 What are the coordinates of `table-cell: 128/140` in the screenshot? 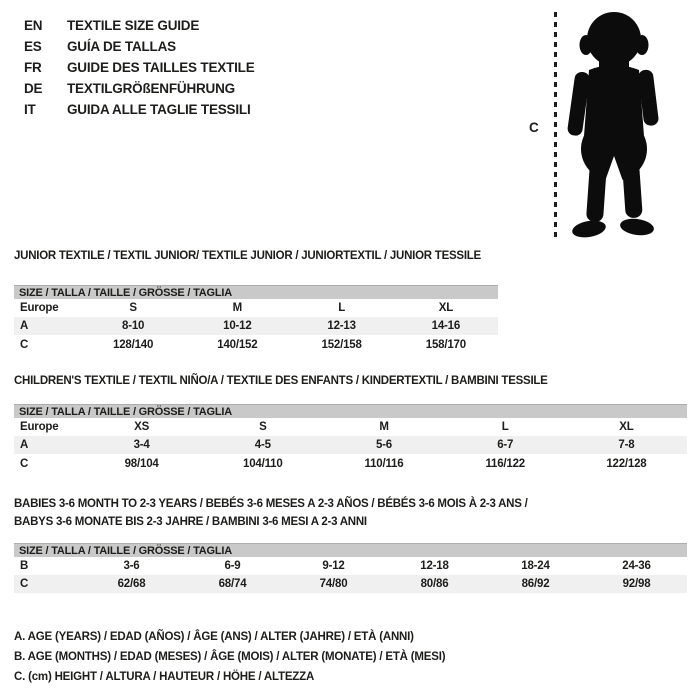 It's located at (133, 344).